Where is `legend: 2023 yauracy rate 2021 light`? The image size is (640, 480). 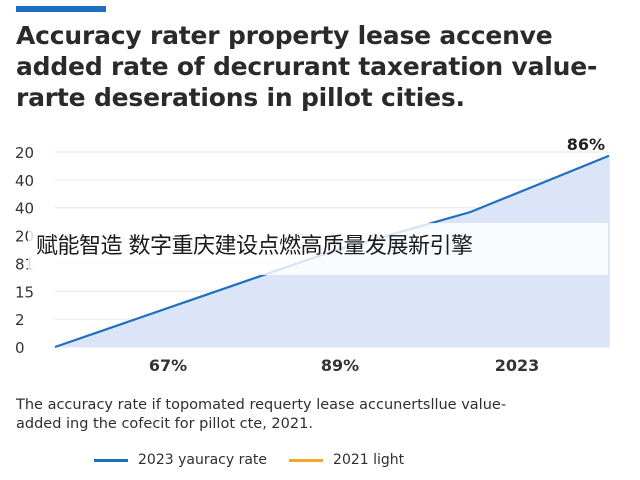
legend: 2023 yauracy rate 2021 light is located at coordinates (260, 460).